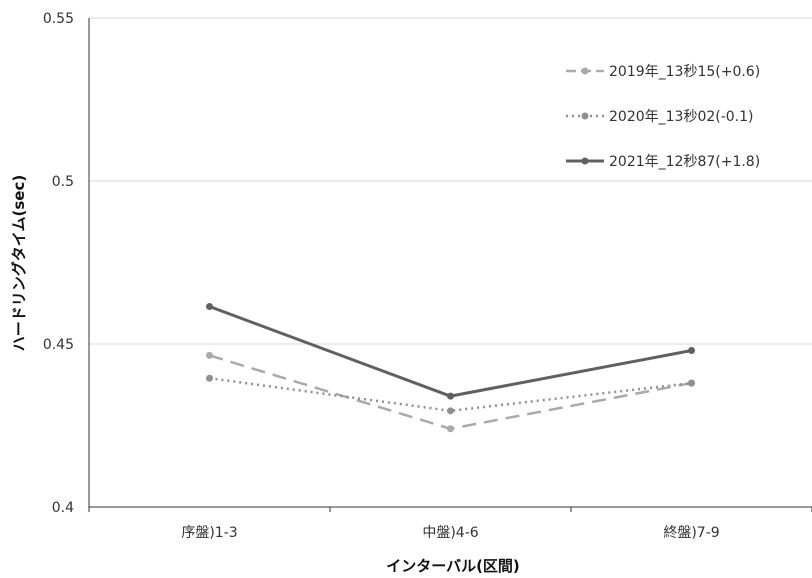 The width and height of the screenshot is (812, 578). I want to click on legend-item-1: 2019年_13秒15(+0.6), so click(663, 72).